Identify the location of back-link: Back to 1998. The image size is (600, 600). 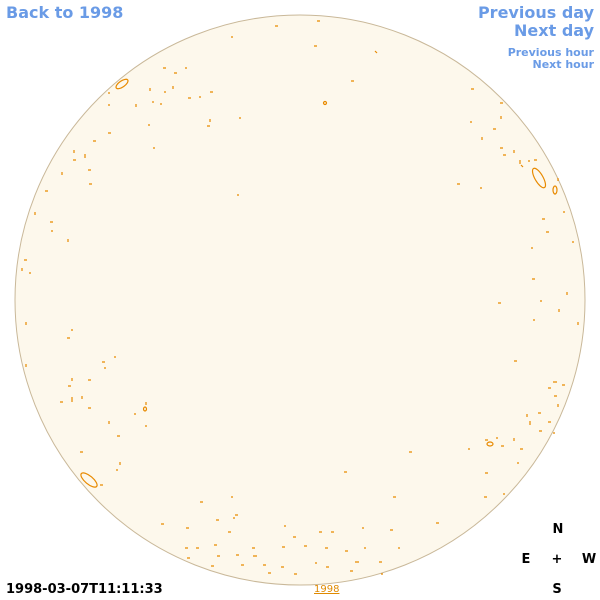
(65, 12).